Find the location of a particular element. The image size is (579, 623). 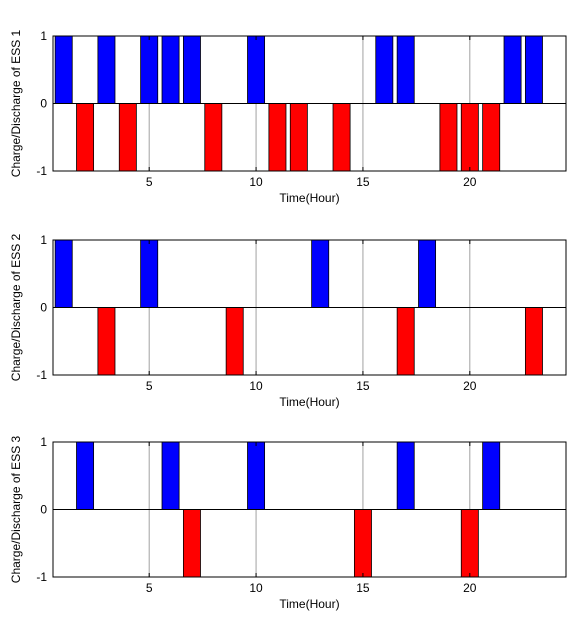

y-axis-label: Charge/Discharge of ESS 2 is located at coordinates (16, 307).